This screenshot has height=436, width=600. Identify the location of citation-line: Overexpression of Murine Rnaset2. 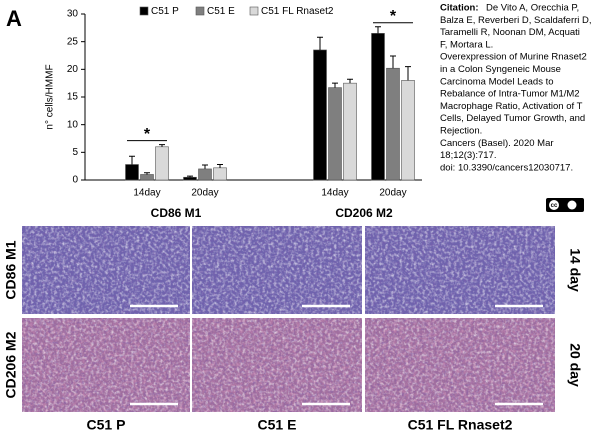
(513, 57).